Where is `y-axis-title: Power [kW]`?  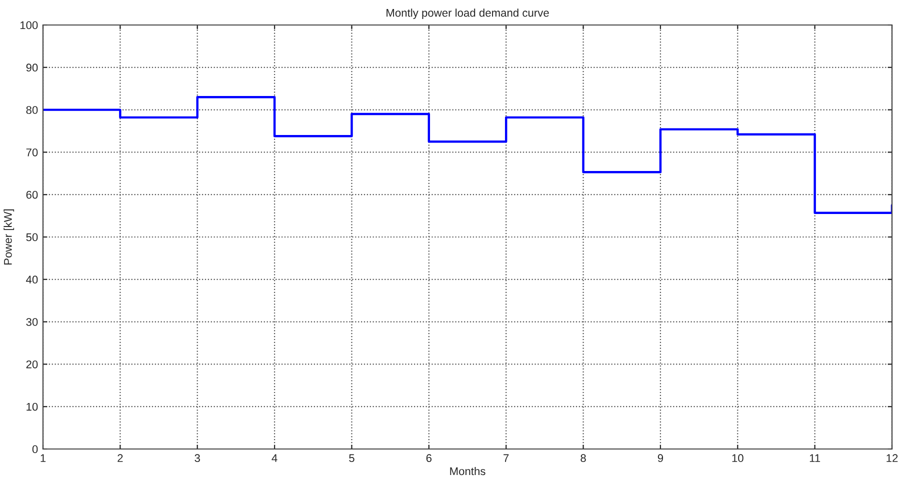 y-axis-title: Power [kW] is located at coordinates (9, 236).